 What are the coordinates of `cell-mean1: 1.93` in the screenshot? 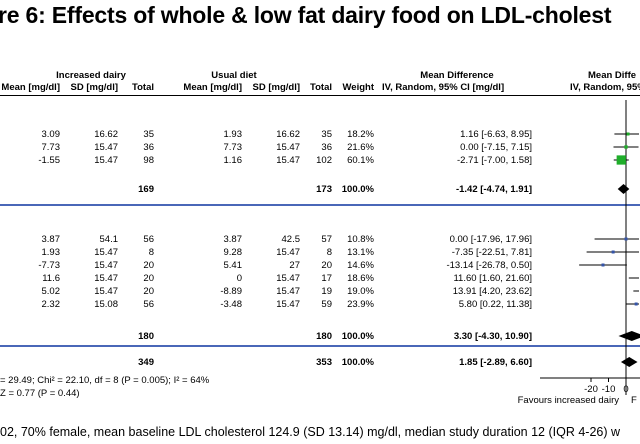 It's located at (51, 252).